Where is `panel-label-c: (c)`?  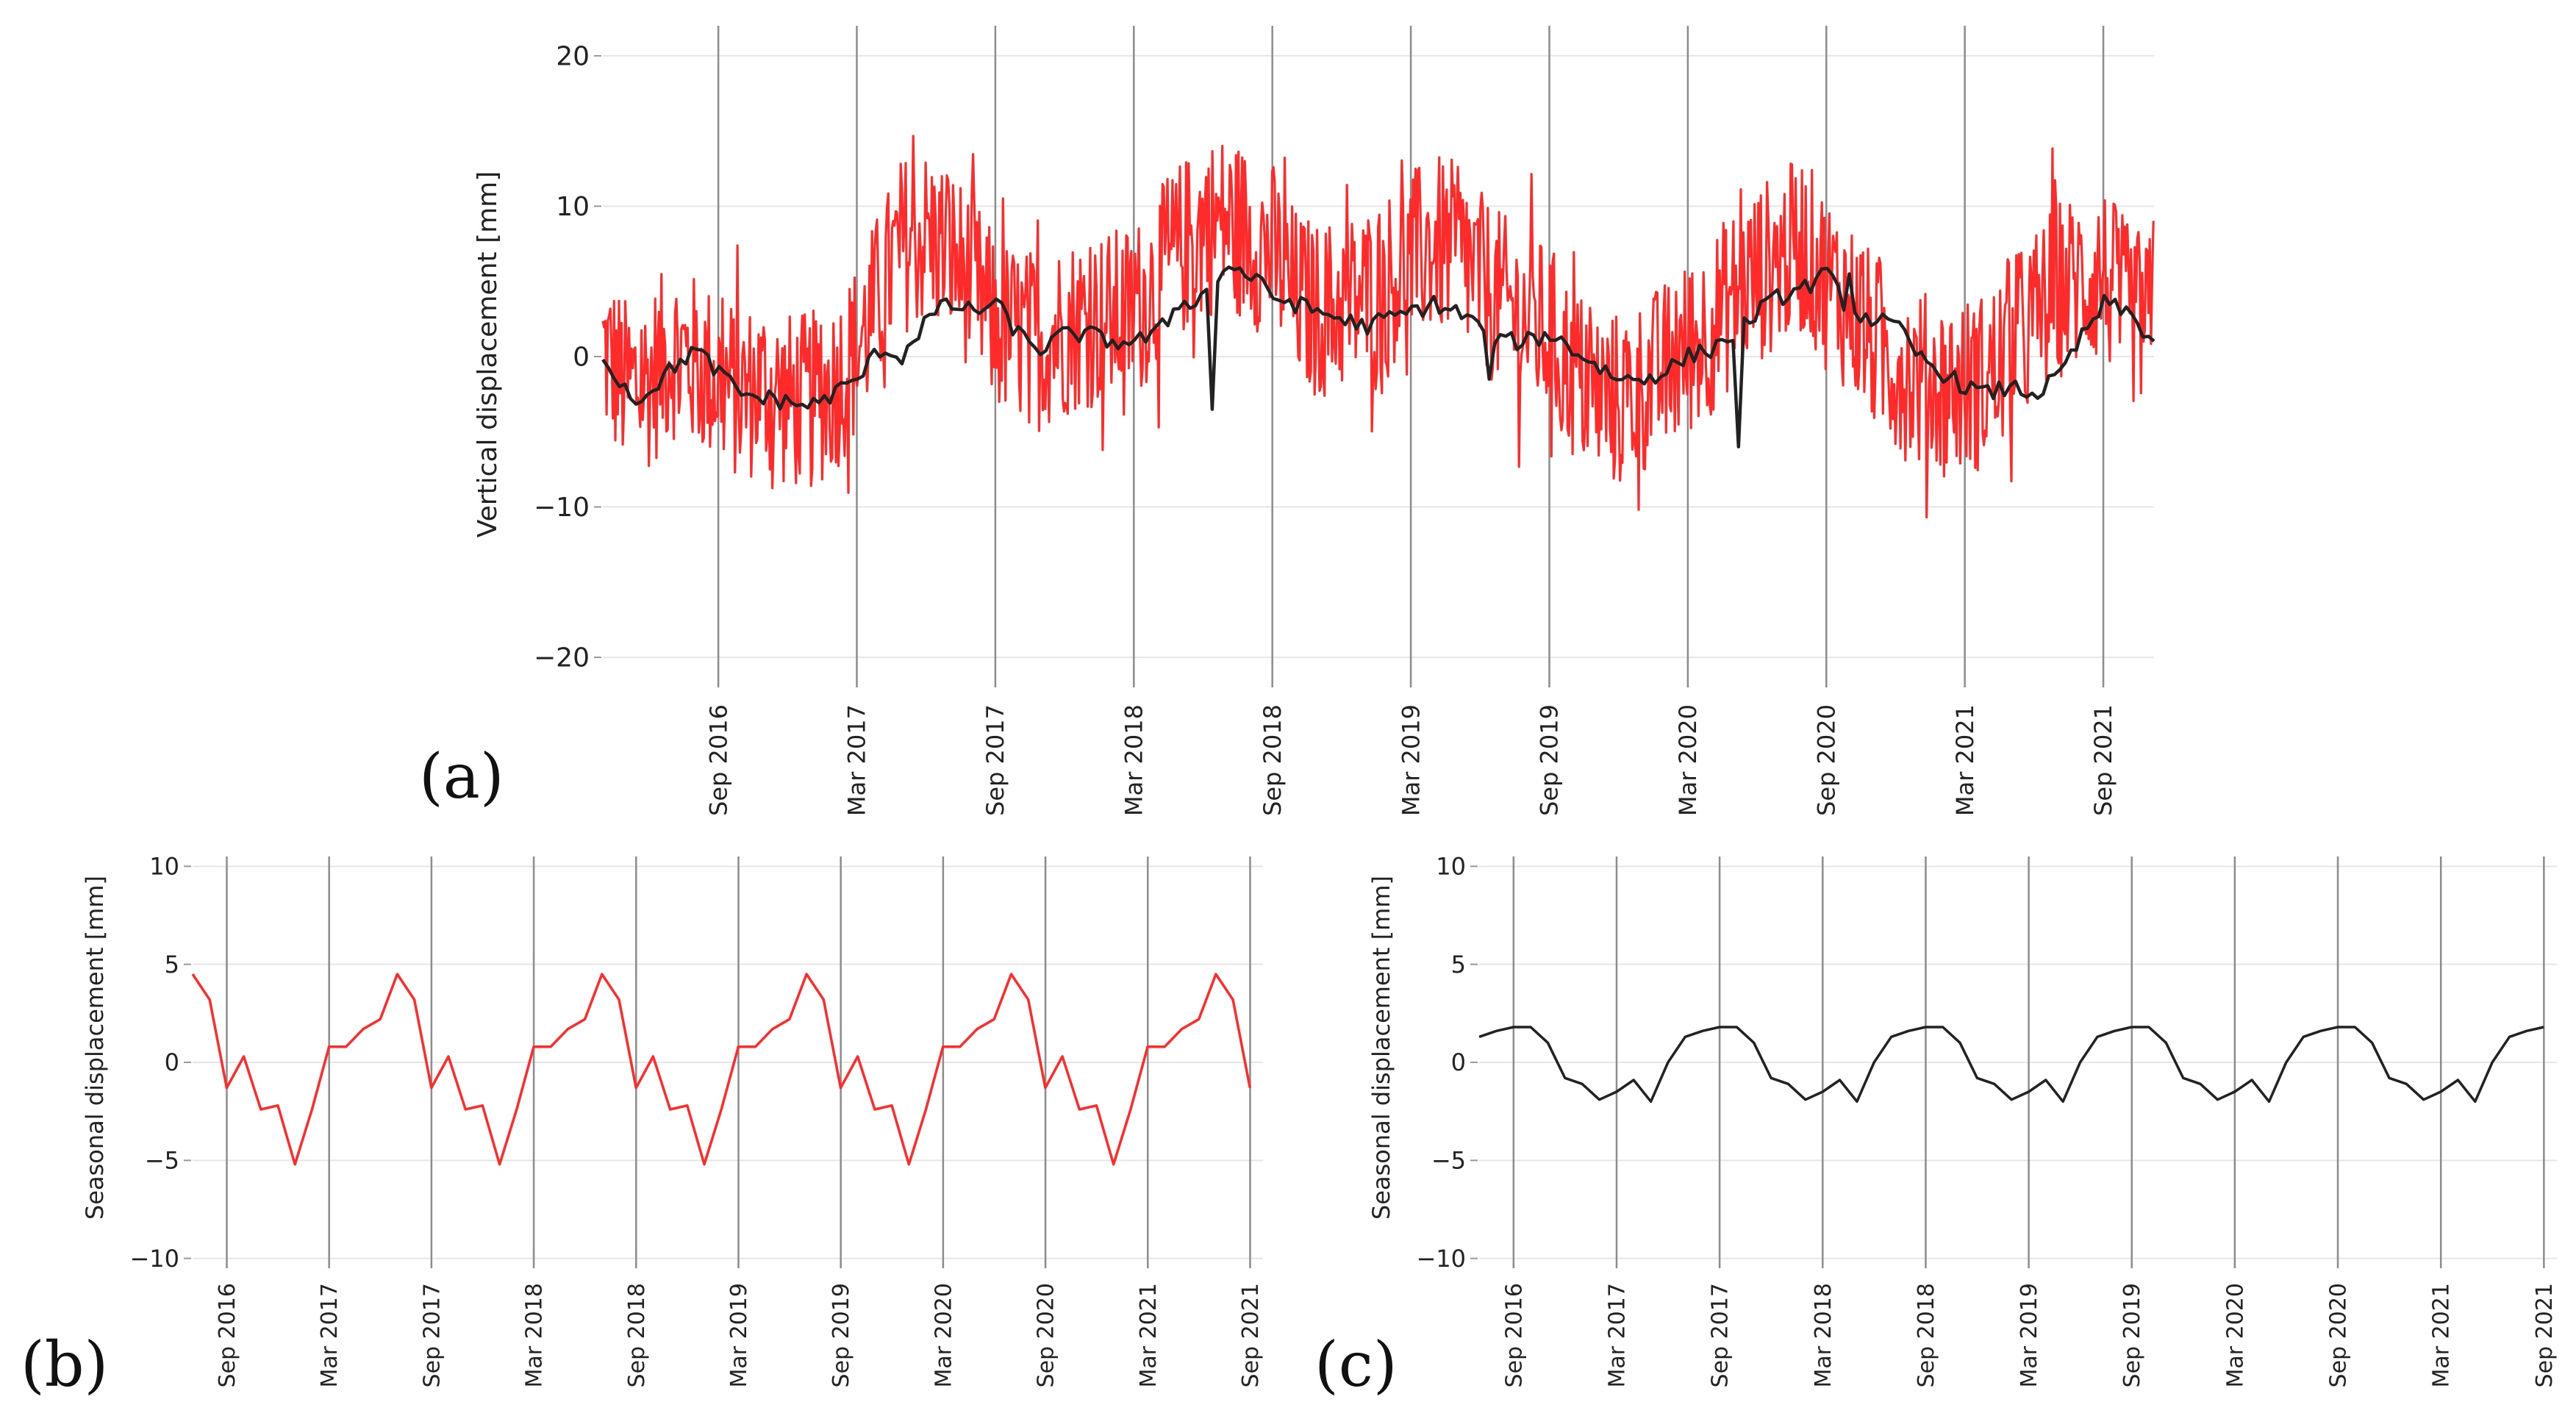
panel-label-c: (c) is located at coordinates (1356, 1365).